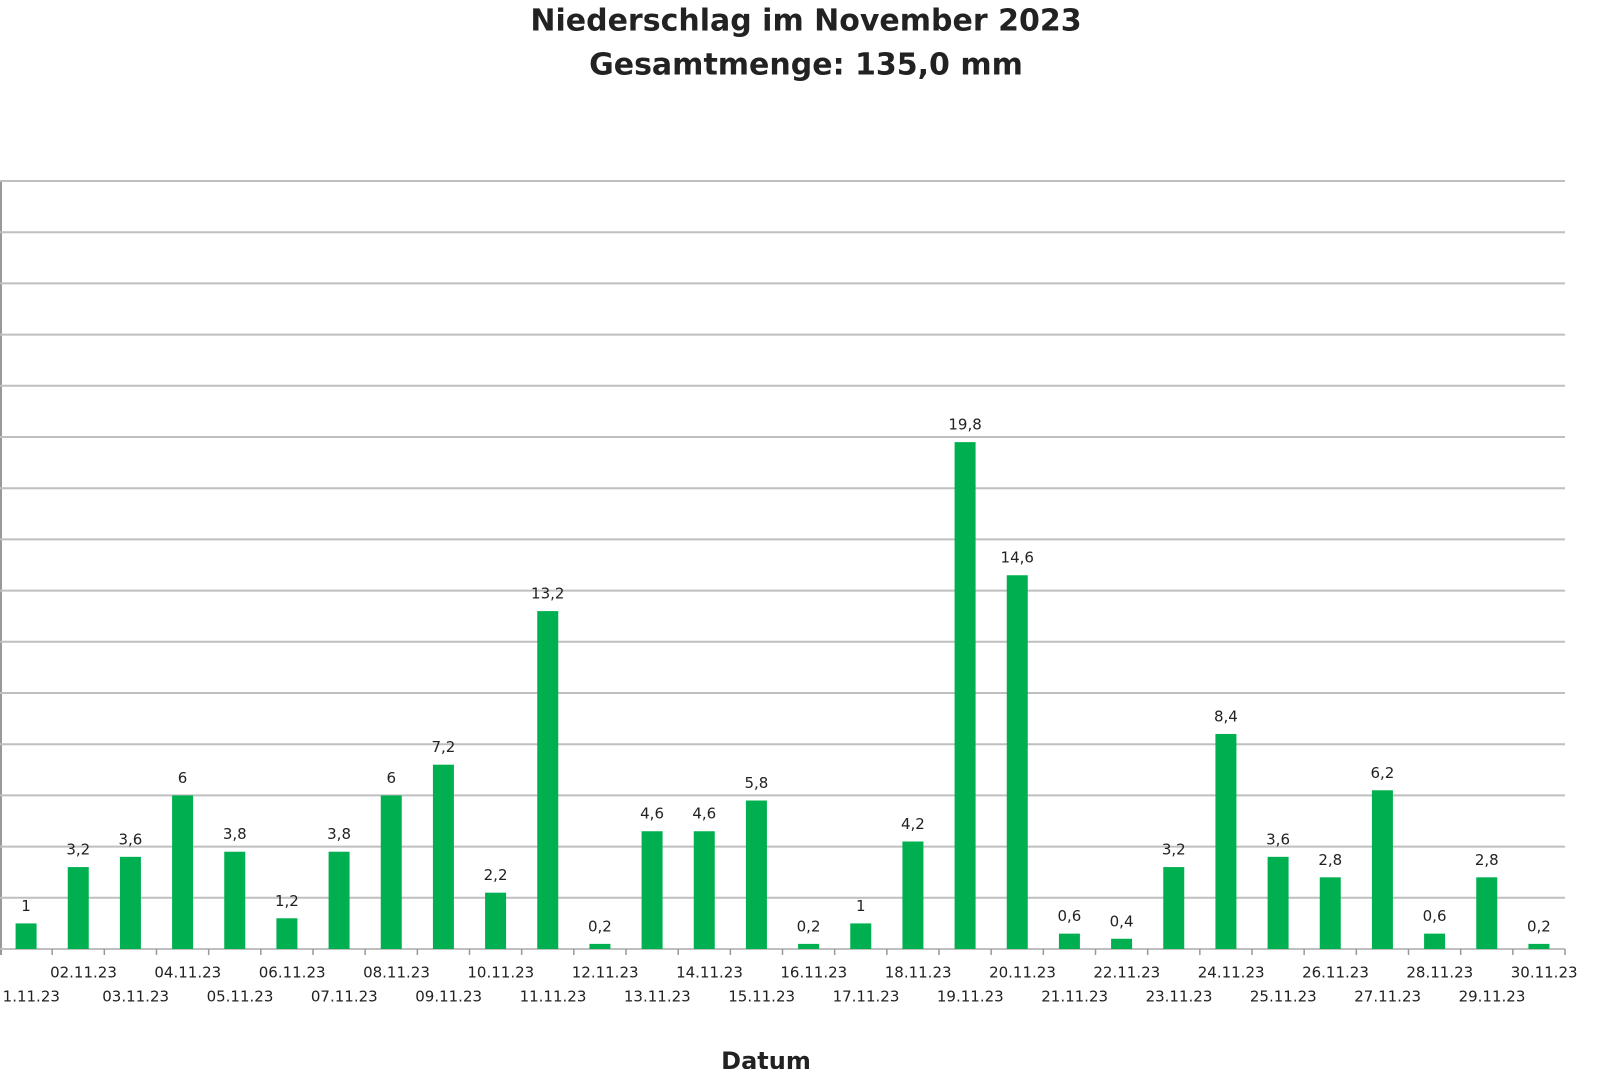 Image resolution: width=1600 pixels, height=1069 pixels. I want to click on x-tick-label: 12.11.23, so click(605, 973).